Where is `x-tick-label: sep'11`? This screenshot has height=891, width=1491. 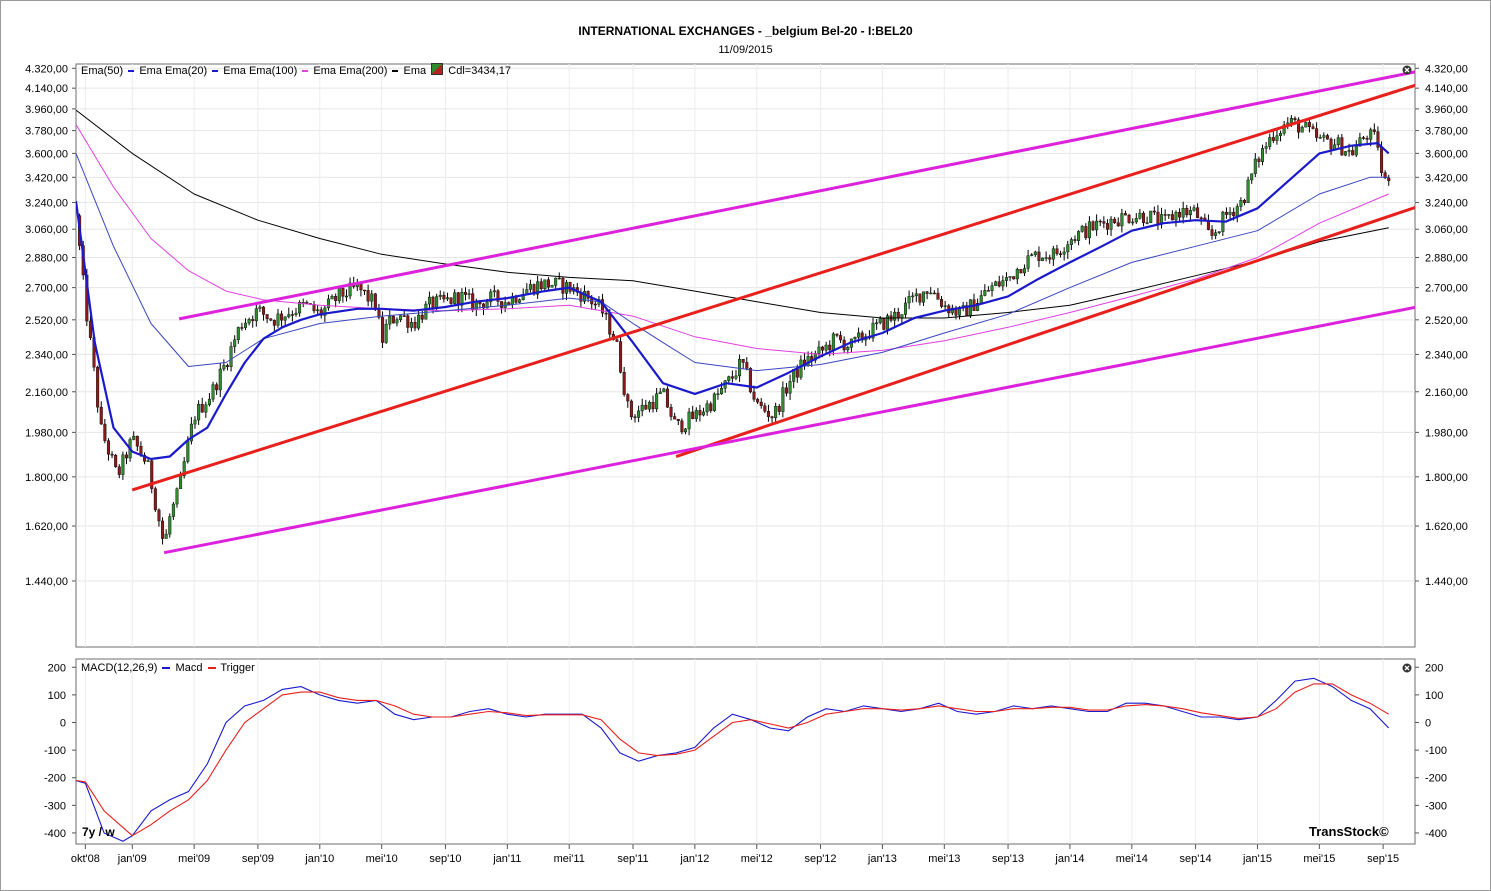 x-tick-label: sep'11 is located at coordinates (632, 859).